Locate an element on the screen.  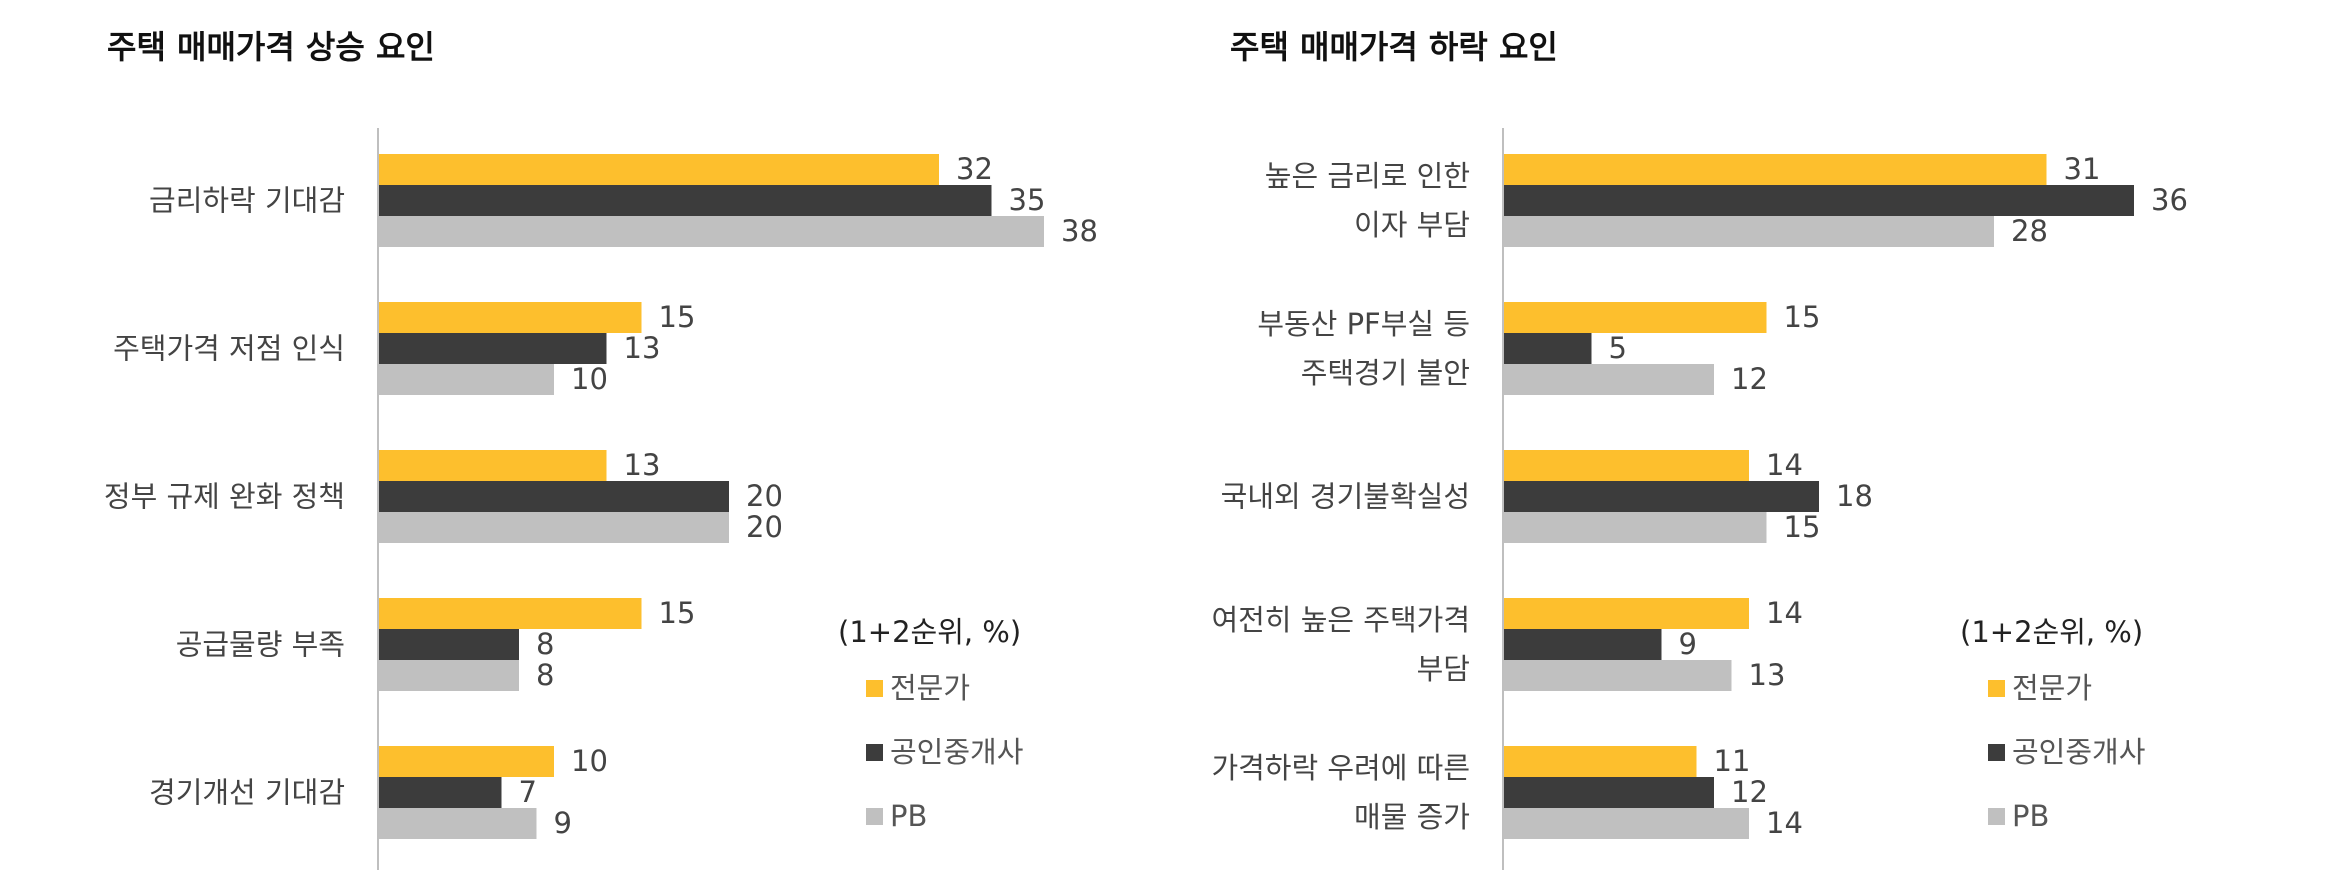
category-label: 부담 is located at coordinates (1443, 669).